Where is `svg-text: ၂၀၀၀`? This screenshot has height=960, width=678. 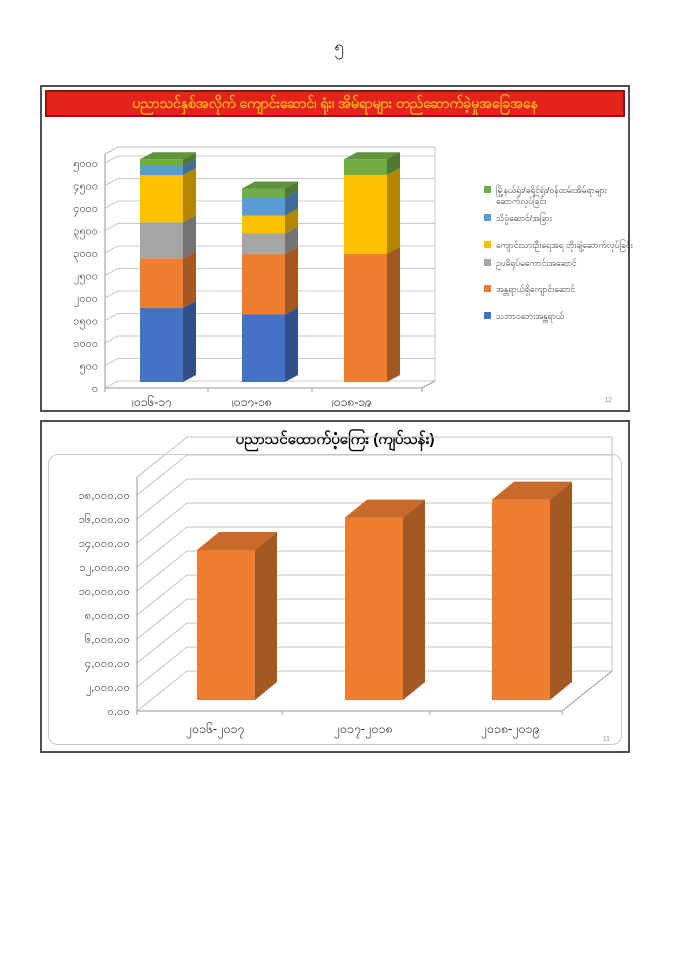 svg-text: ၂၀၀၀ is located at coordinates (86, 300).